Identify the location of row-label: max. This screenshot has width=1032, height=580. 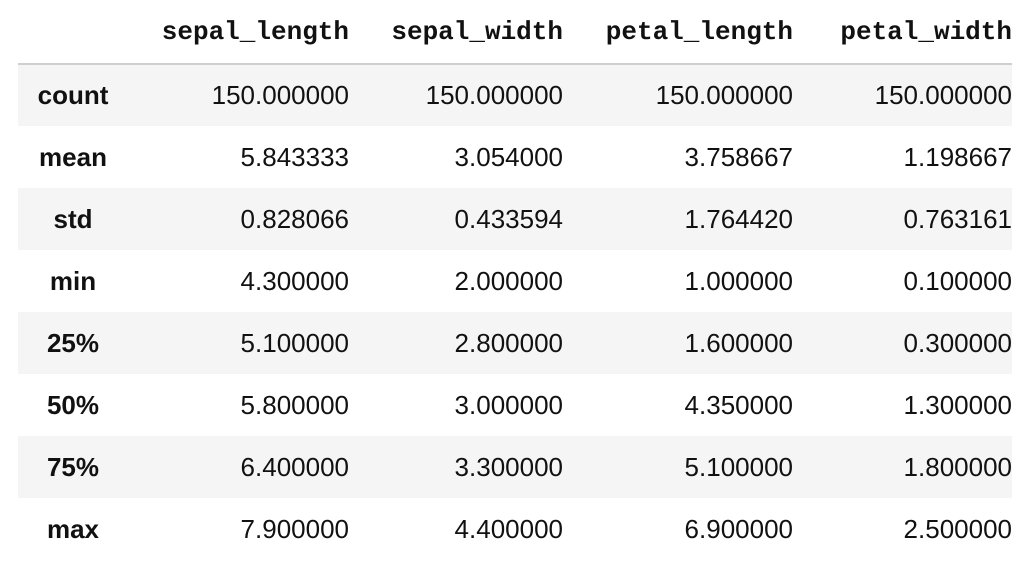
(73, 528).